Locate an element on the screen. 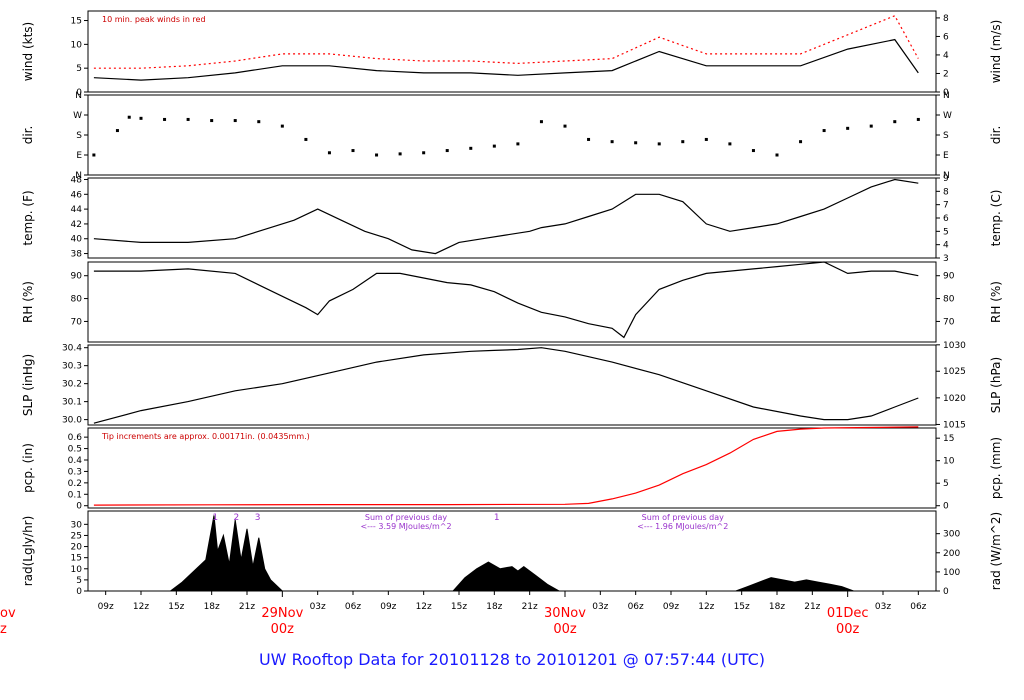 The width and height of the screenshot is (1024, 700). day-label: 30Nov is located at coordinates (565, 613).